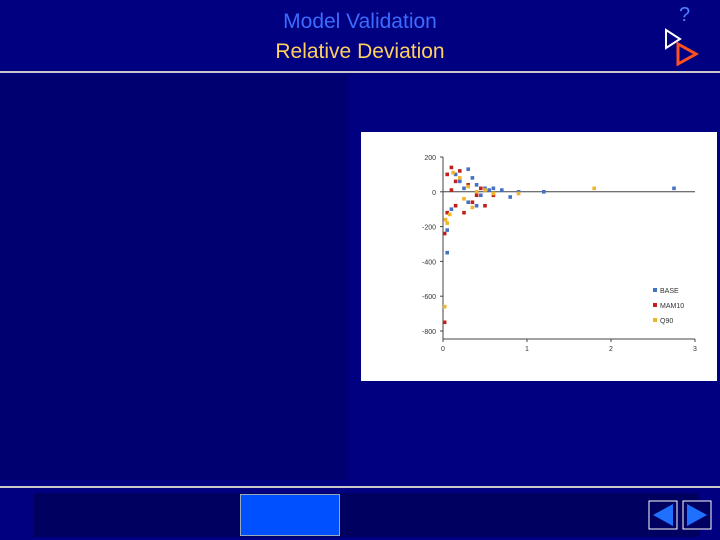 This screenshot has width=720, height=540. I want to click on legend-label: Q90, so click(666, 321).